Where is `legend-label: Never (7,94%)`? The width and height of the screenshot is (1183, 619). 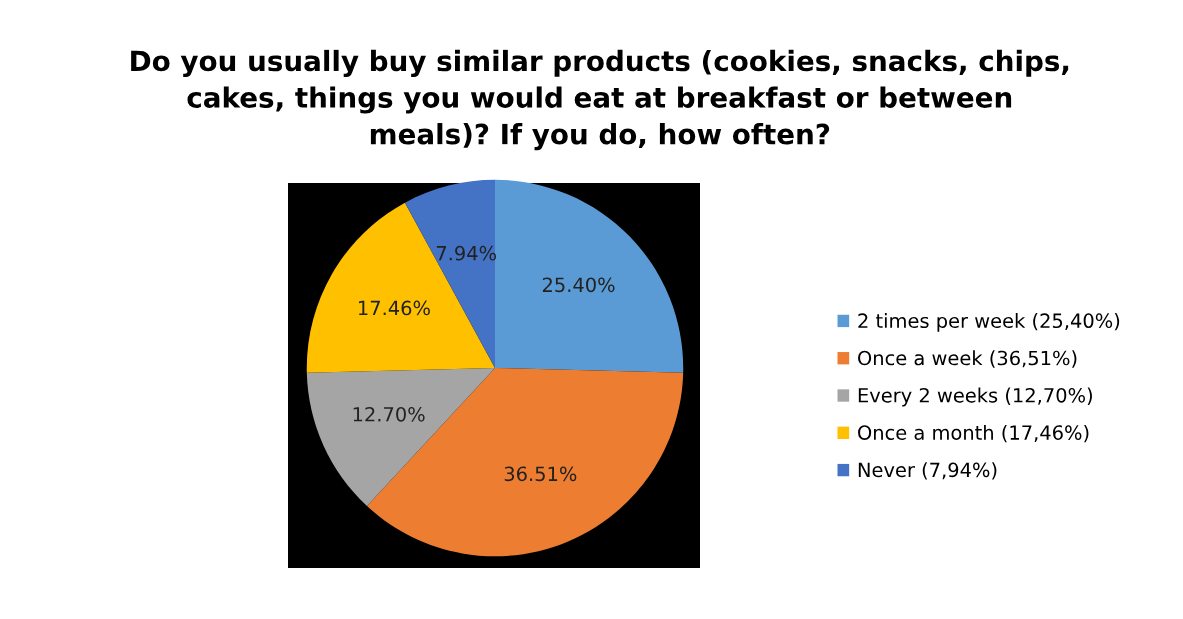 legend-label: Never (7,94%) is located at coordinates (927, 471).